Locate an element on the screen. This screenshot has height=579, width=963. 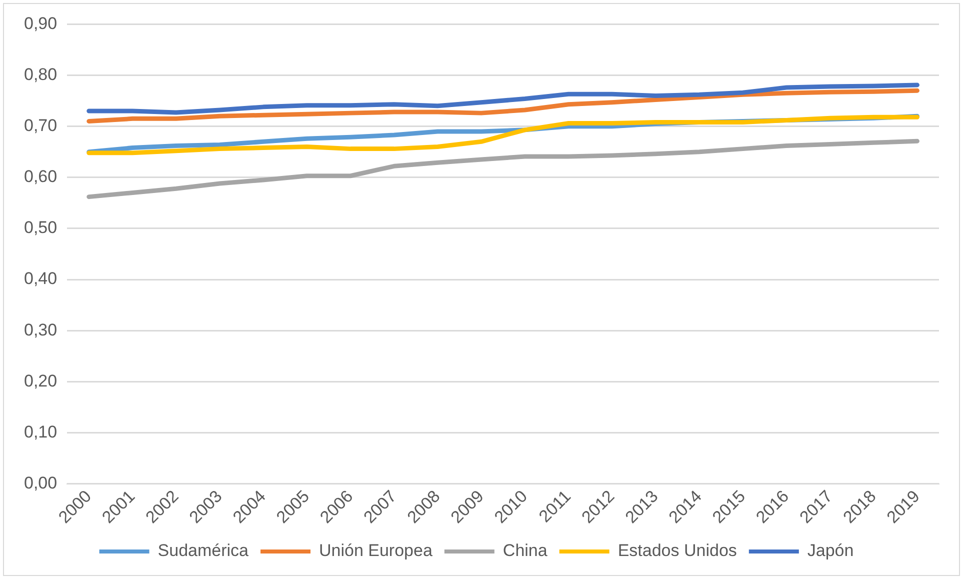
y-tick-label: 0,90 is located at coordinates (41, 23).